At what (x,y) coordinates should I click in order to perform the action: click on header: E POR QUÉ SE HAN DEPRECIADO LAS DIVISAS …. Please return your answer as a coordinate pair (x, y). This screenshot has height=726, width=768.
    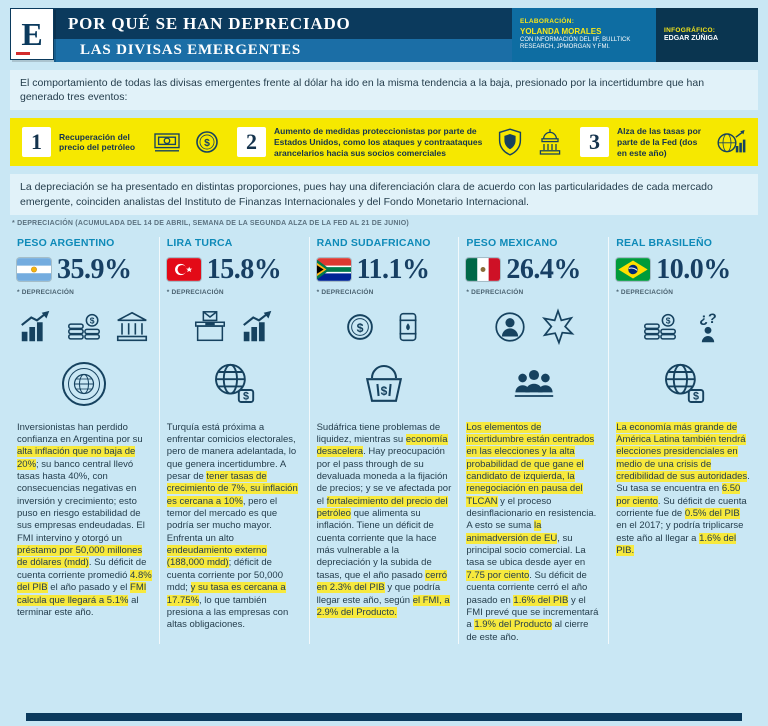
    Looking at the image, I should click on (384, 35).